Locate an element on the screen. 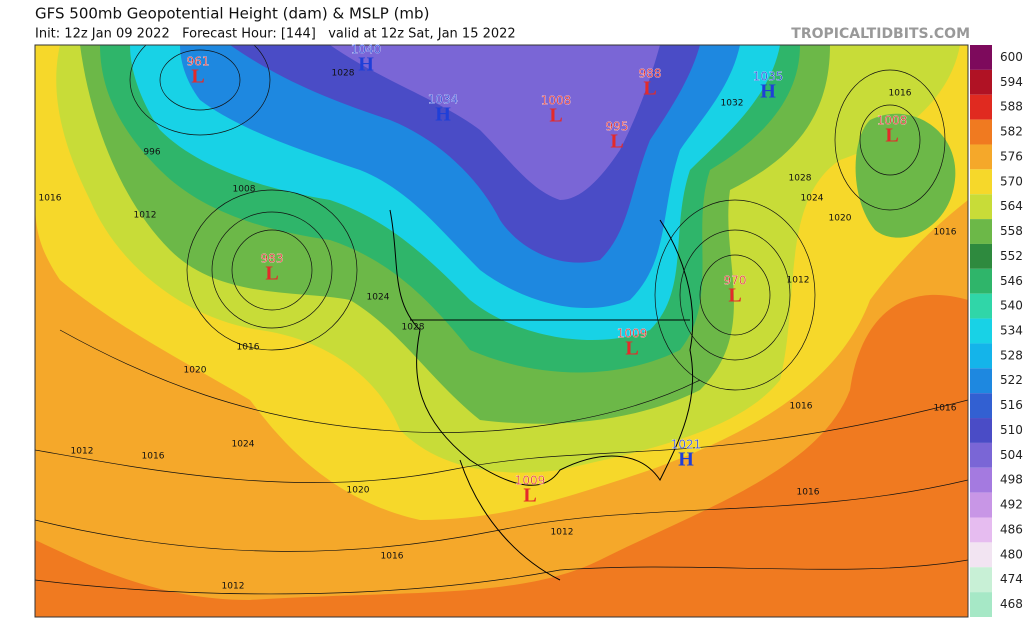  colorbar-label: 600 is located at coordinates (1011, 57).